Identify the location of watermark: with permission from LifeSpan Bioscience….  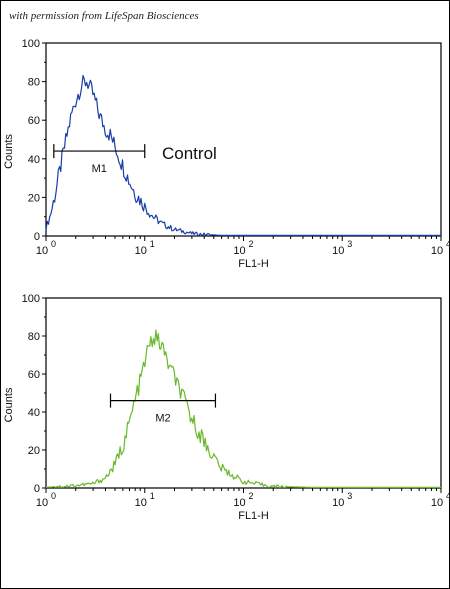
(104, 16).